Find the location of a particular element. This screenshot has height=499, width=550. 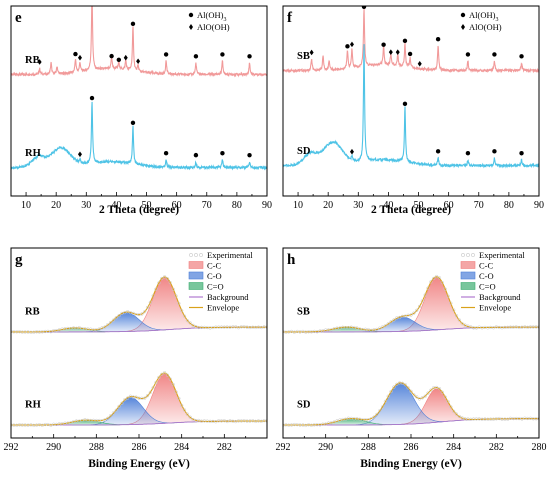

x-axis-label: 2 Theta (degree) is located at coordinates (139, 210).